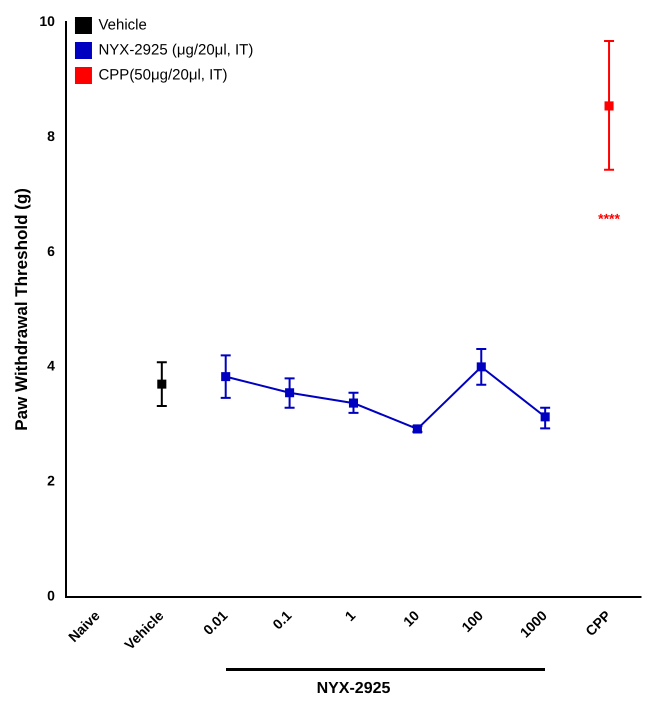 This screenshot has width=669, height=710. What do you see at coordinates (47, 20) in the screenshot?
I see `y-tick-label: 10` at bounding box center [47, 20].